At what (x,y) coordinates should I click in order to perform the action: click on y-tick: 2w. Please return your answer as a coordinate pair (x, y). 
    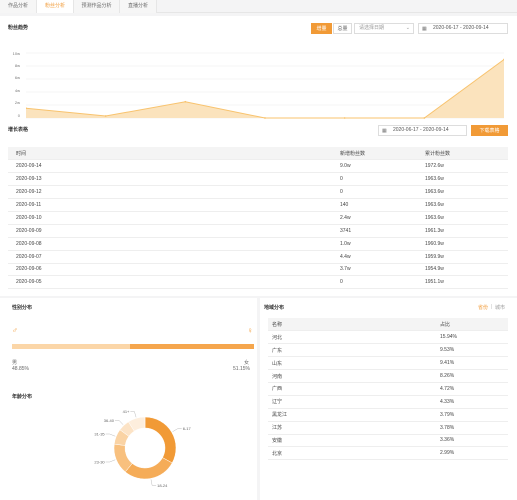
    Looking at the image, I should click on (17, 102).